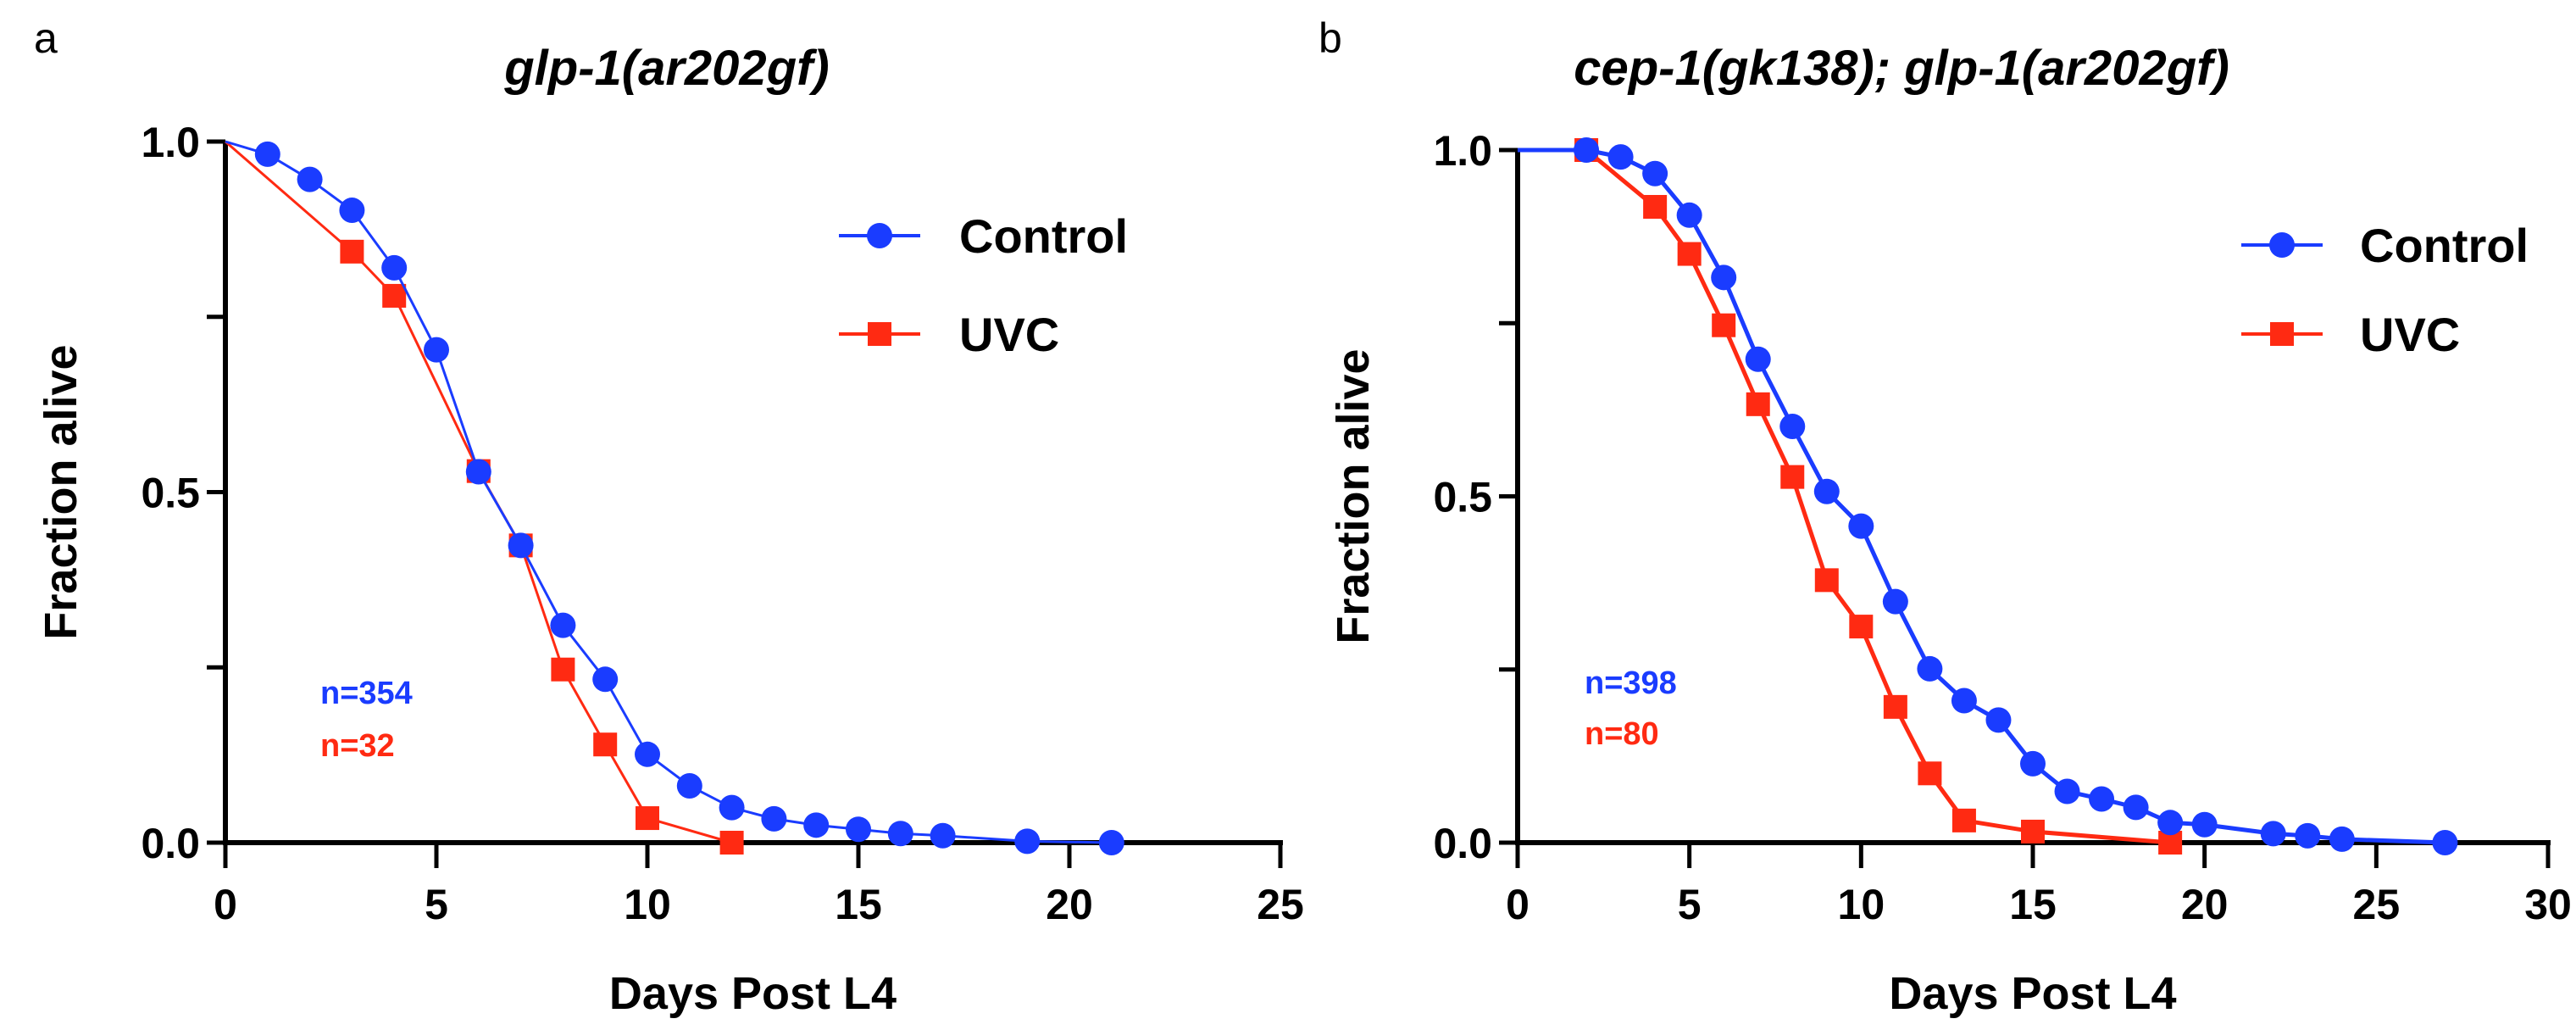  I want to click on sample-size-label: n=80, so click(1622, 734).